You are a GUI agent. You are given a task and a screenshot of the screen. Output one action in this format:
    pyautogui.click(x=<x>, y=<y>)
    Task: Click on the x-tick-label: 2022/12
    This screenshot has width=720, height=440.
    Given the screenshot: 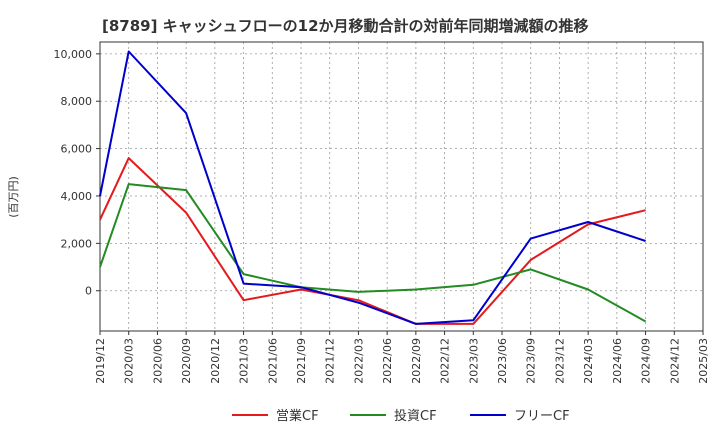 What is the action you would take?
    pyautogui.click(x=445, y=361)
    